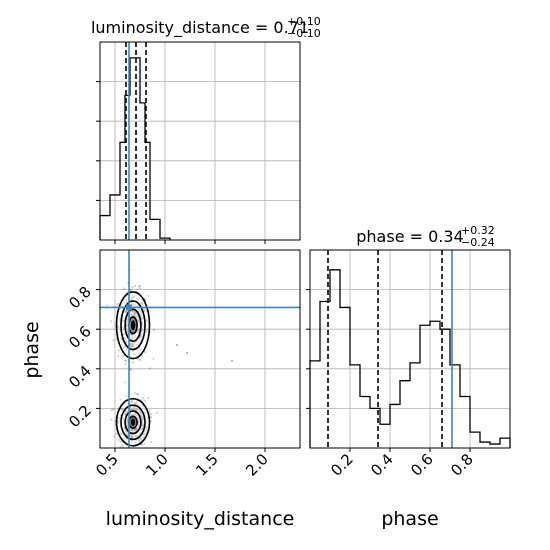 The width and height of the screenshot is (550, 550). Describe the element at coordinates (80, 298) in the screenshot. I see `y-tick-label-c: 0.8` at that location.